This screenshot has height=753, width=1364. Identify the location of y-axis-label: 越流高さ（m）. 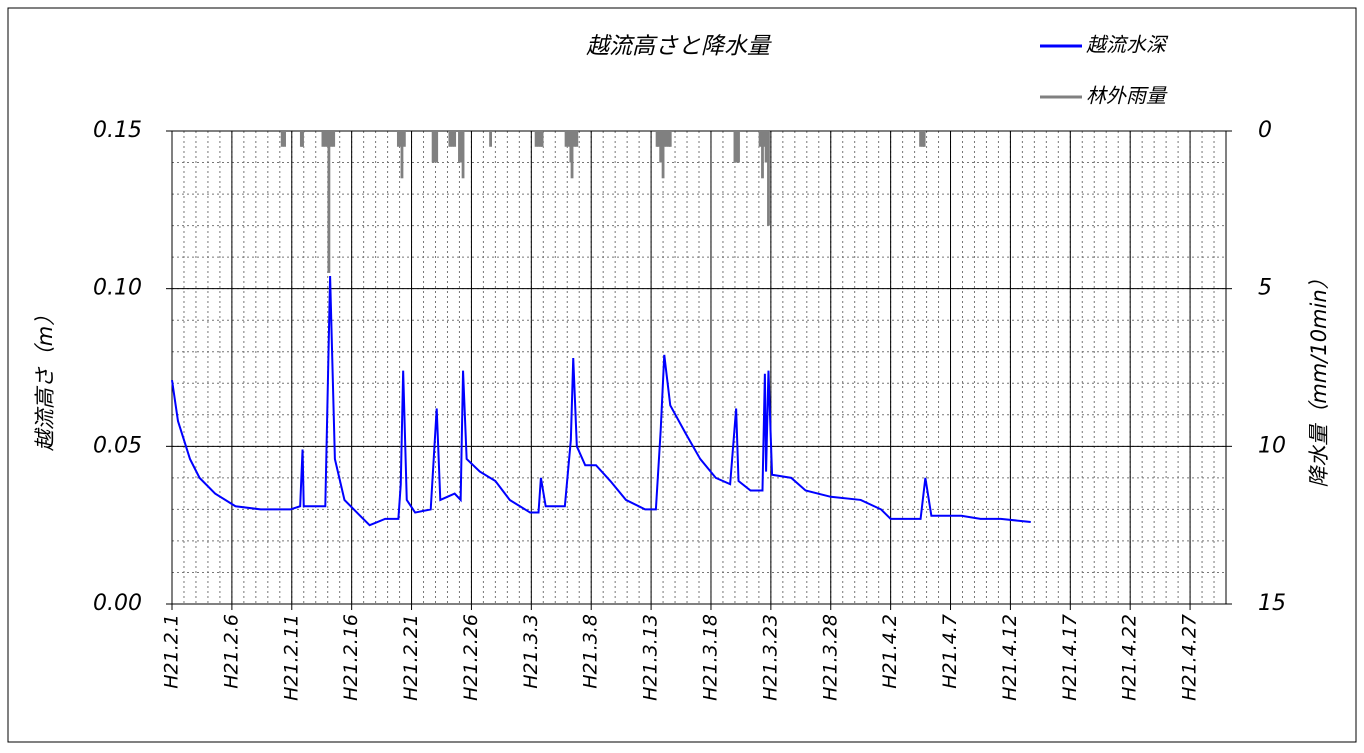
(45, 378).